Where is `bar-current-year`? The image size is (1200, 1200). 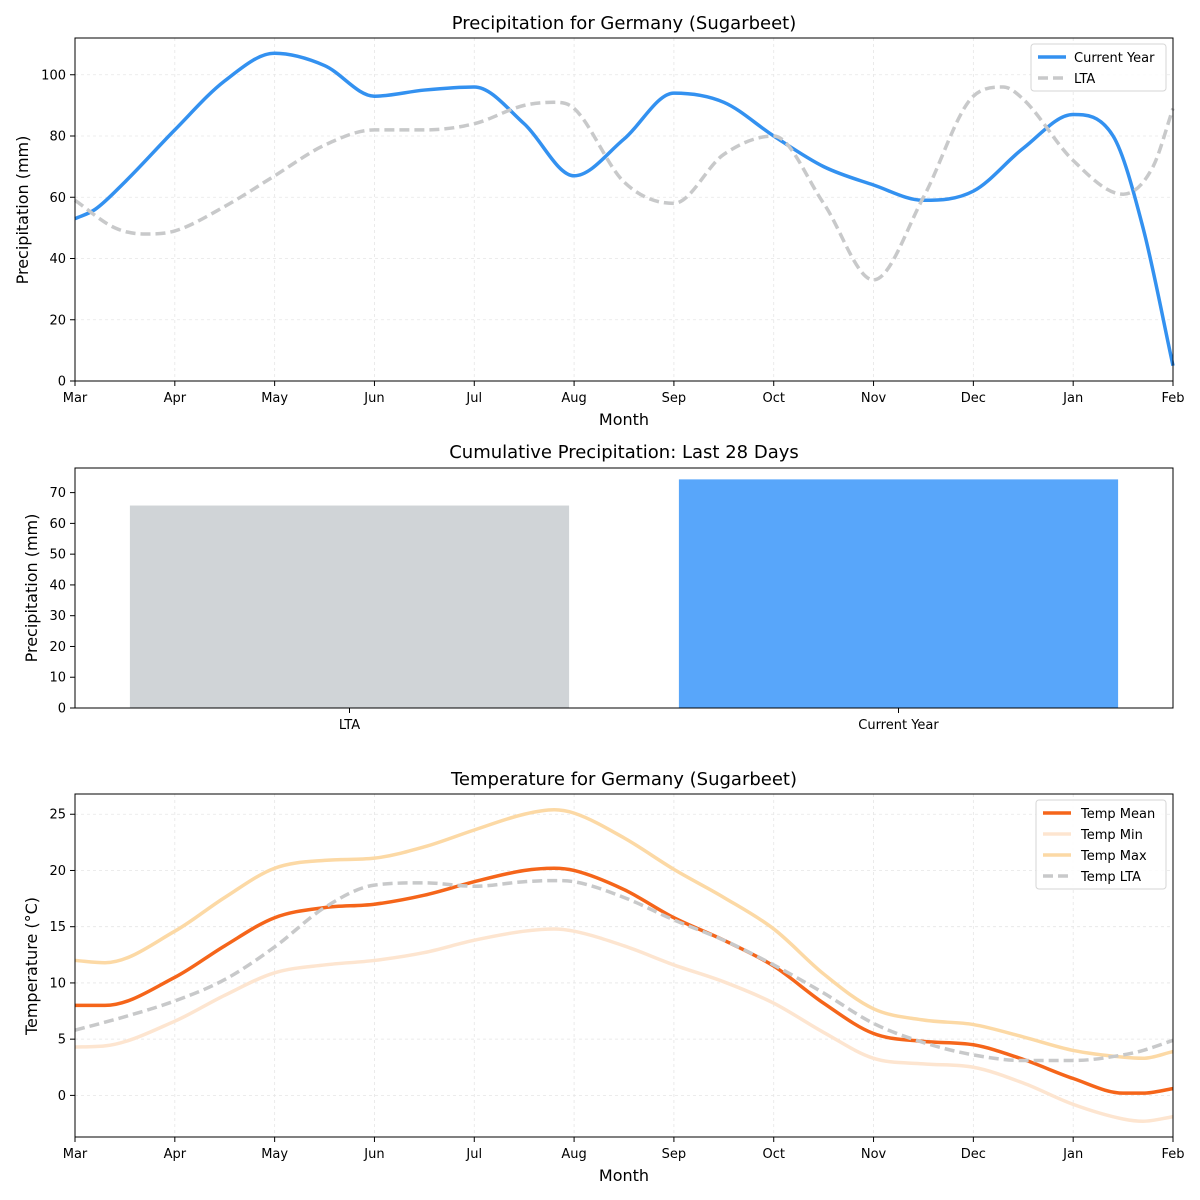
bar-current-year is located at coordinates (898, 593).